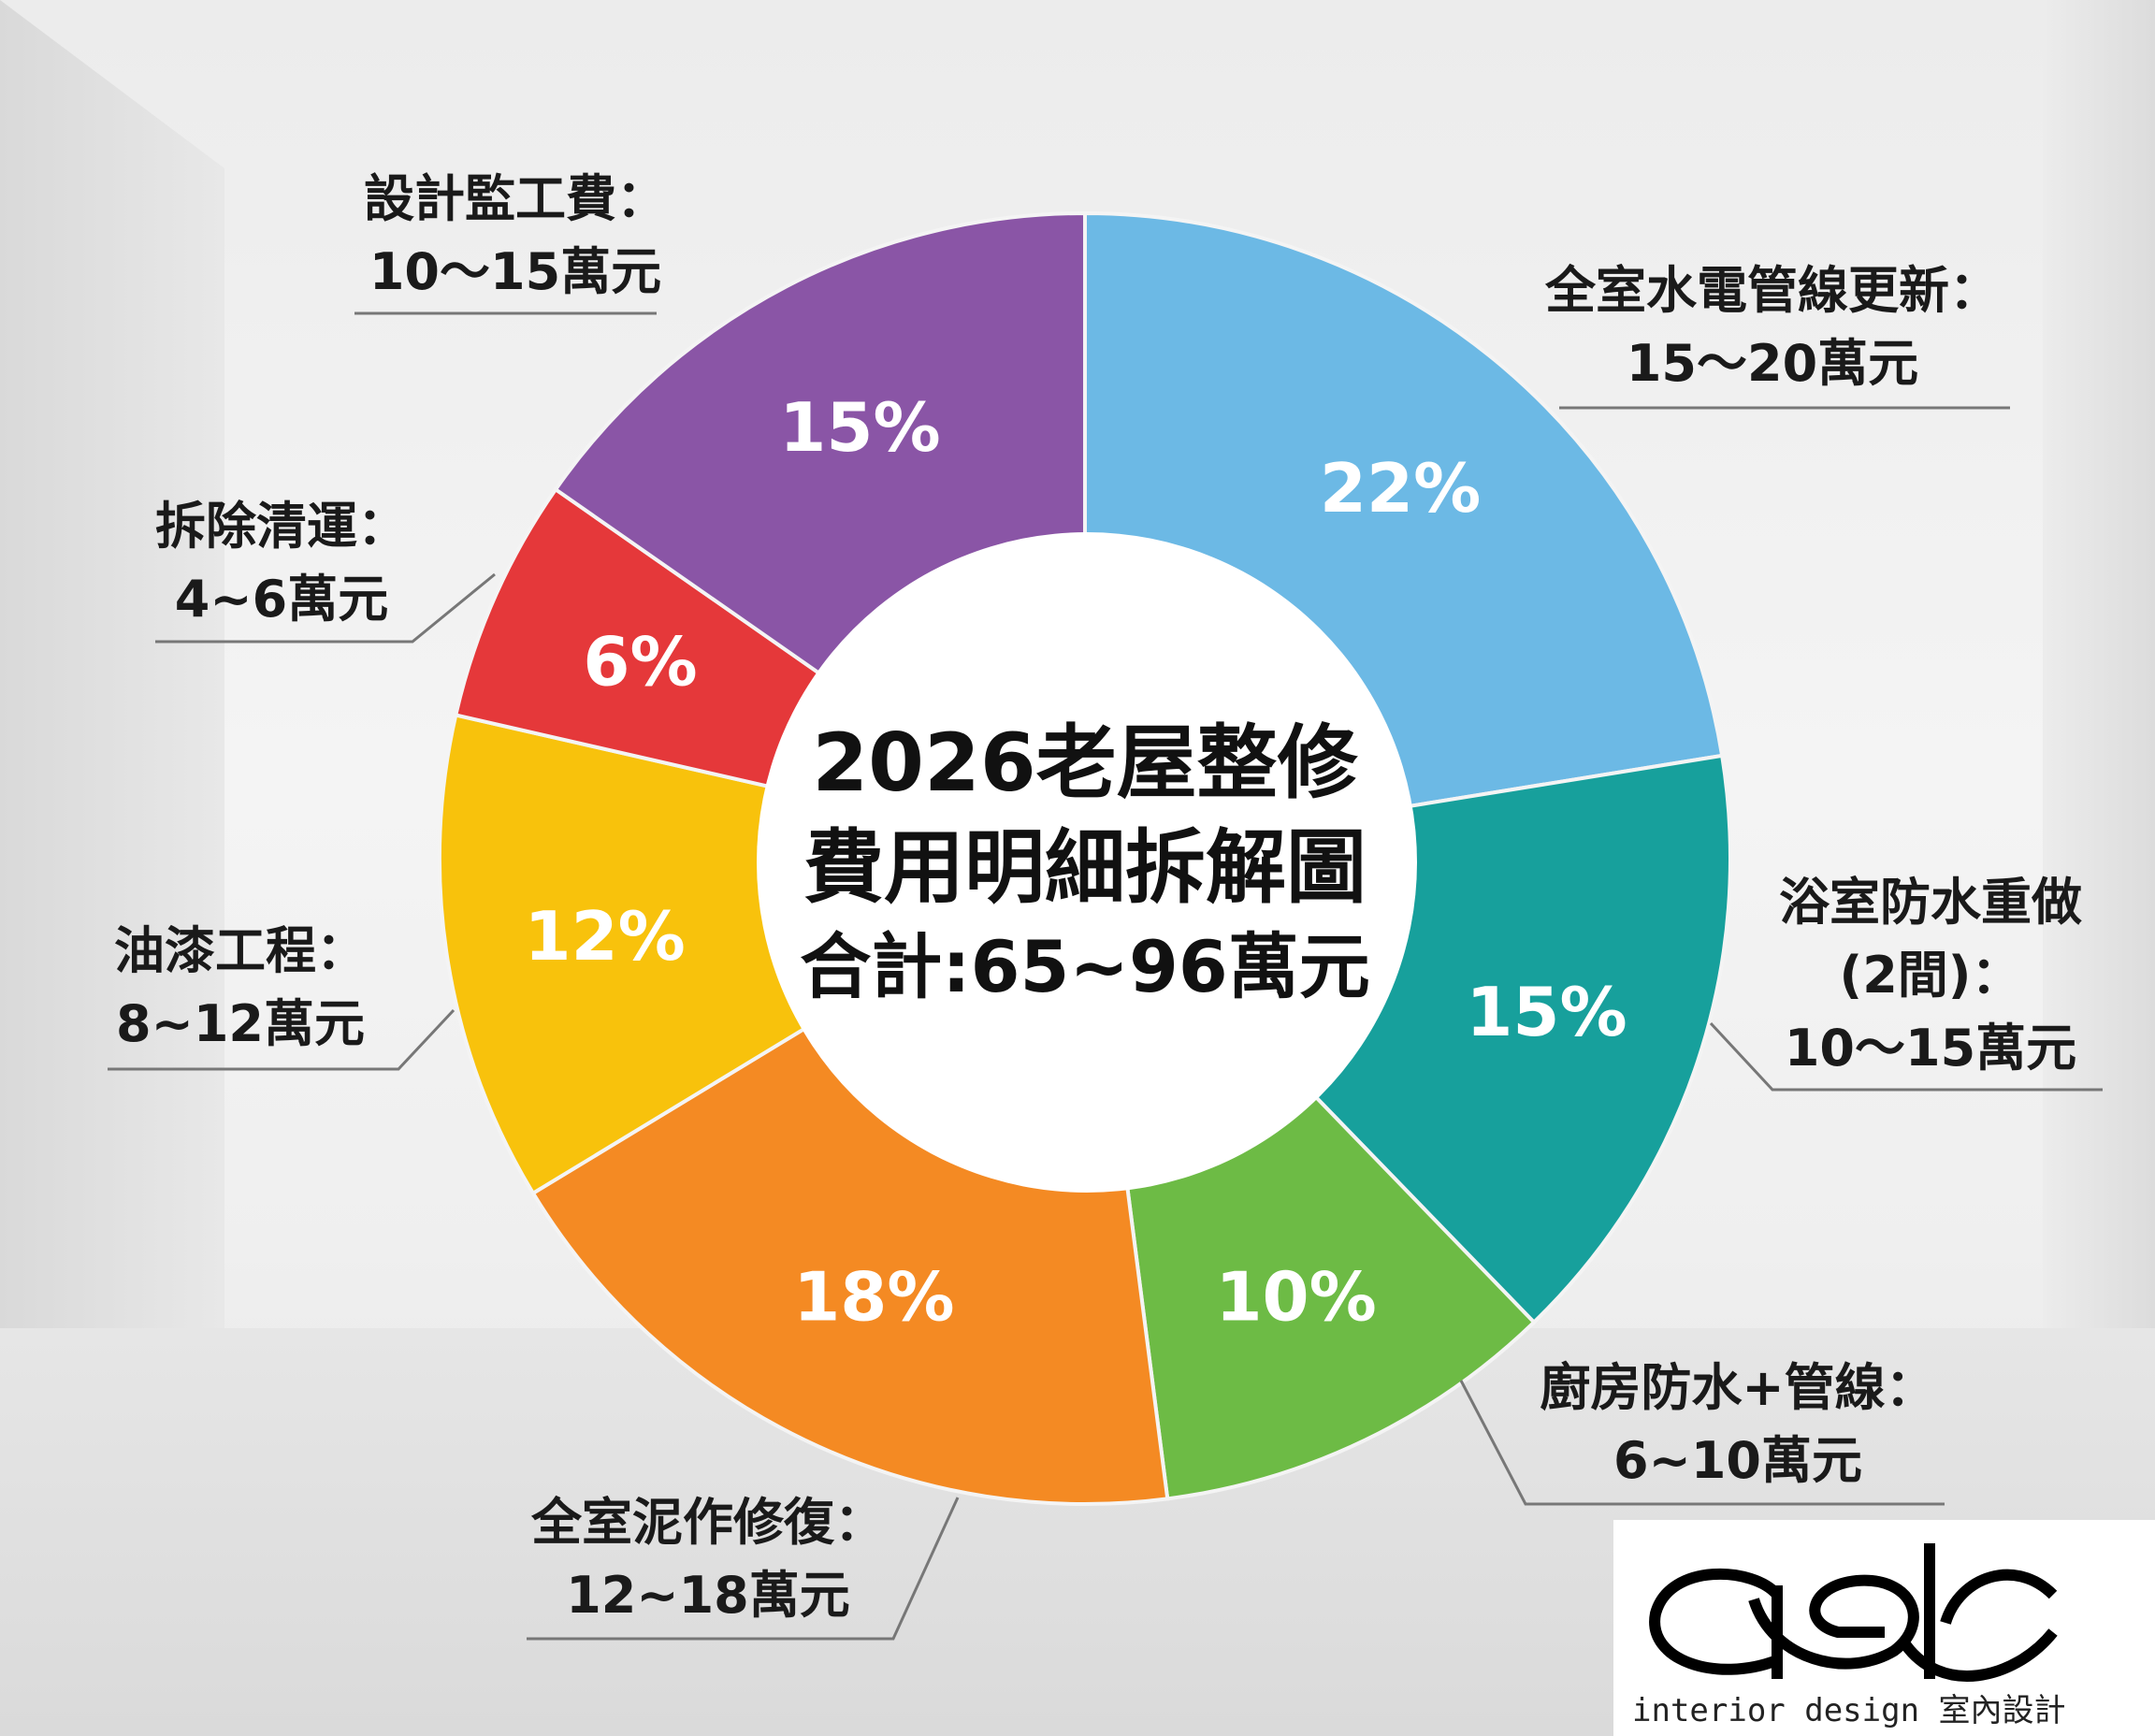  Describe the element at coordinates (1931, 902) in the screenshot. I see `annotation-category: 浴室防水重做` at that location.